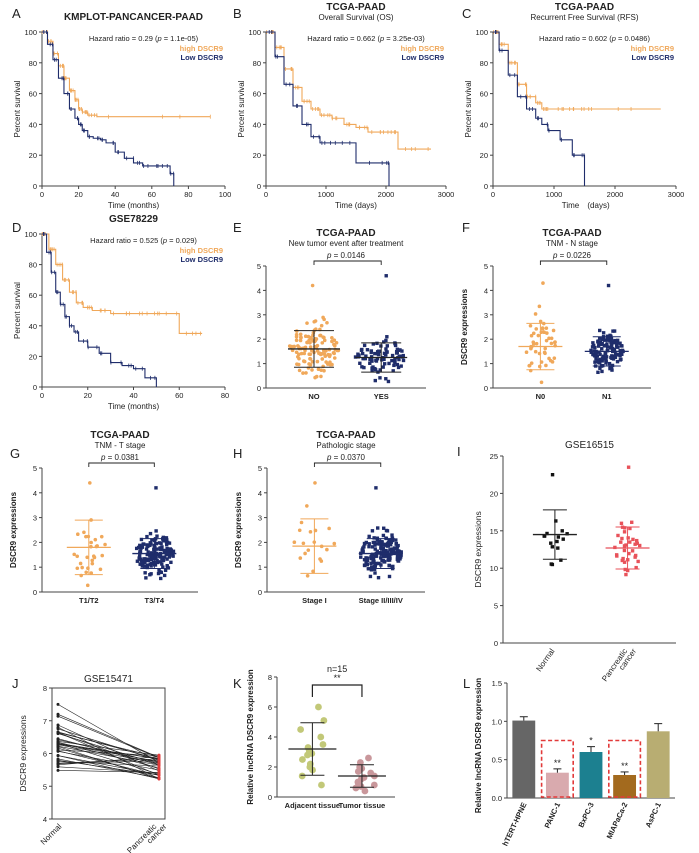 The image size is (699, 853). I want to click on y-tick-label: 10, so click(494, 568).